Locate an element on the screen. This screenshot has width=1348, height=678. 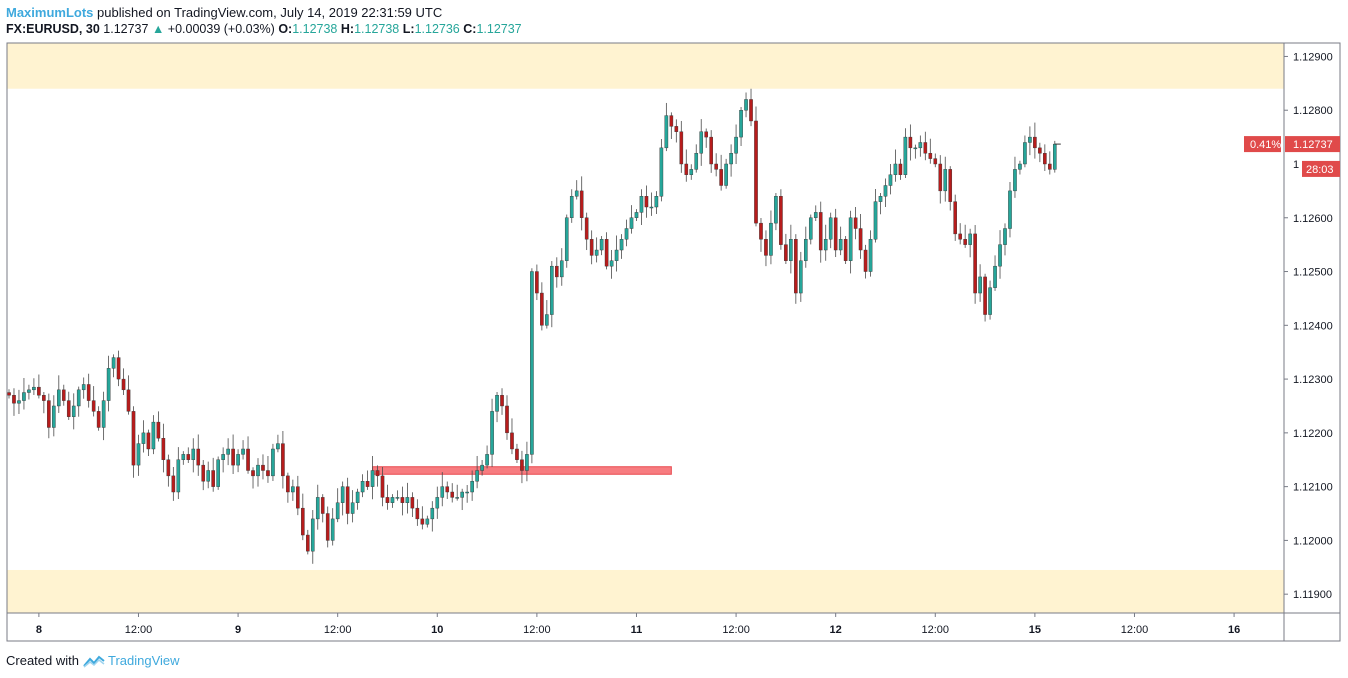
tradingview-brand-link: TradingView is located at coordinates (143, 660).